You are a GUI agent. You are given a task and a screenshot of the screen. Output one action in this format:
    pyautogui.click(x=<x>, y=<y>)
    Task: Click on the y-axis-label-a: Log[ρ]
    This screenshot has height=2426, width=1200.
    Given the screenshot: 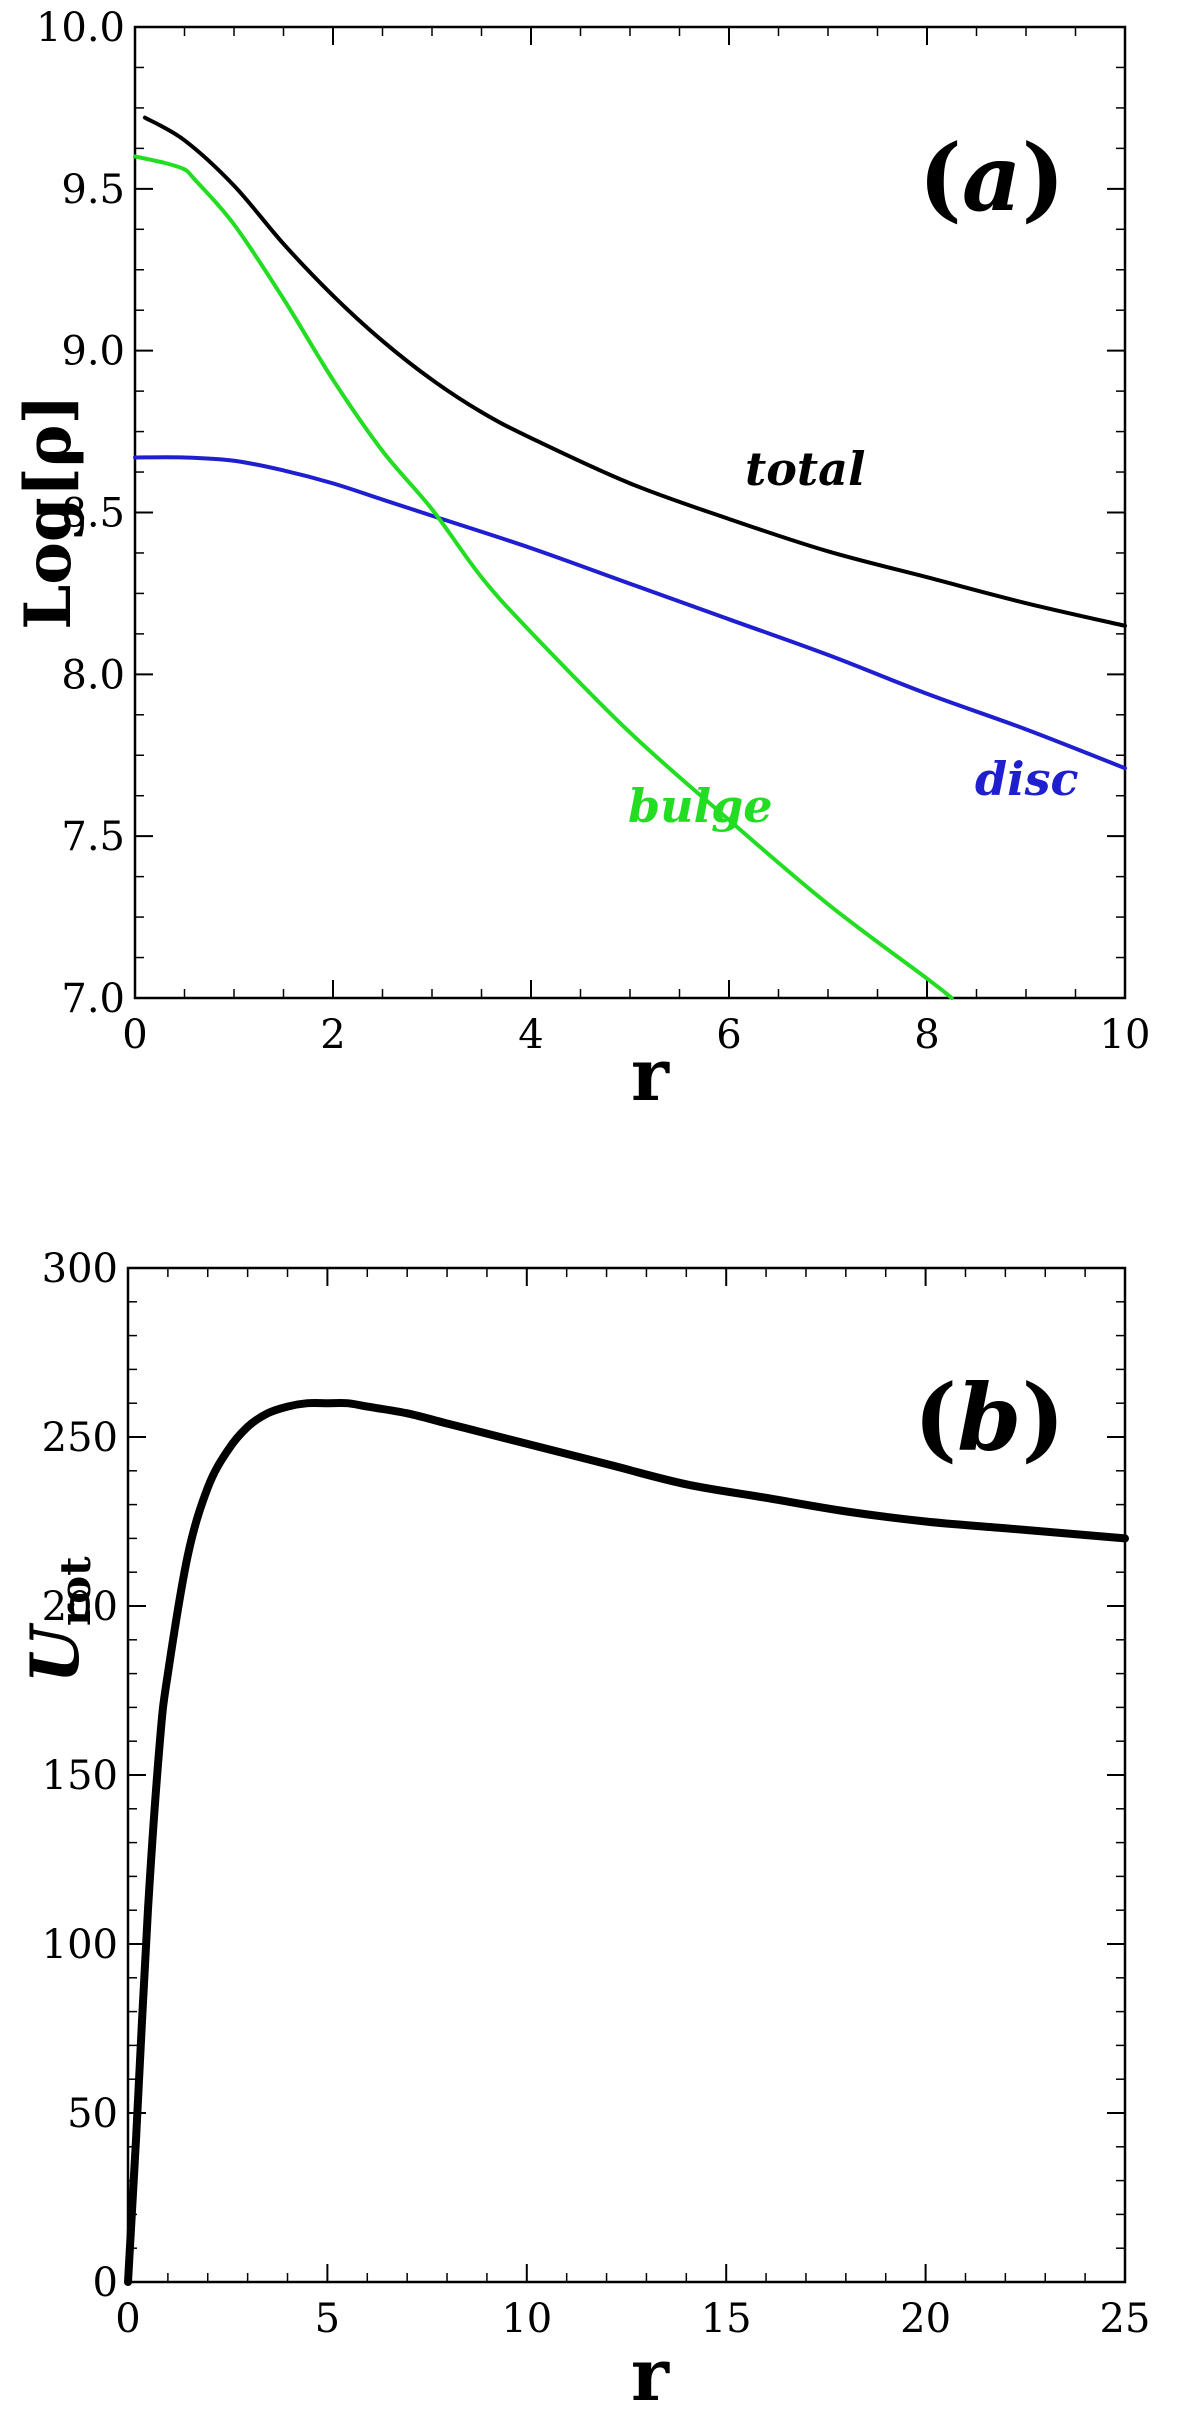 What is the action you would take?
    pyautogui.click(x=48, y=512)
    